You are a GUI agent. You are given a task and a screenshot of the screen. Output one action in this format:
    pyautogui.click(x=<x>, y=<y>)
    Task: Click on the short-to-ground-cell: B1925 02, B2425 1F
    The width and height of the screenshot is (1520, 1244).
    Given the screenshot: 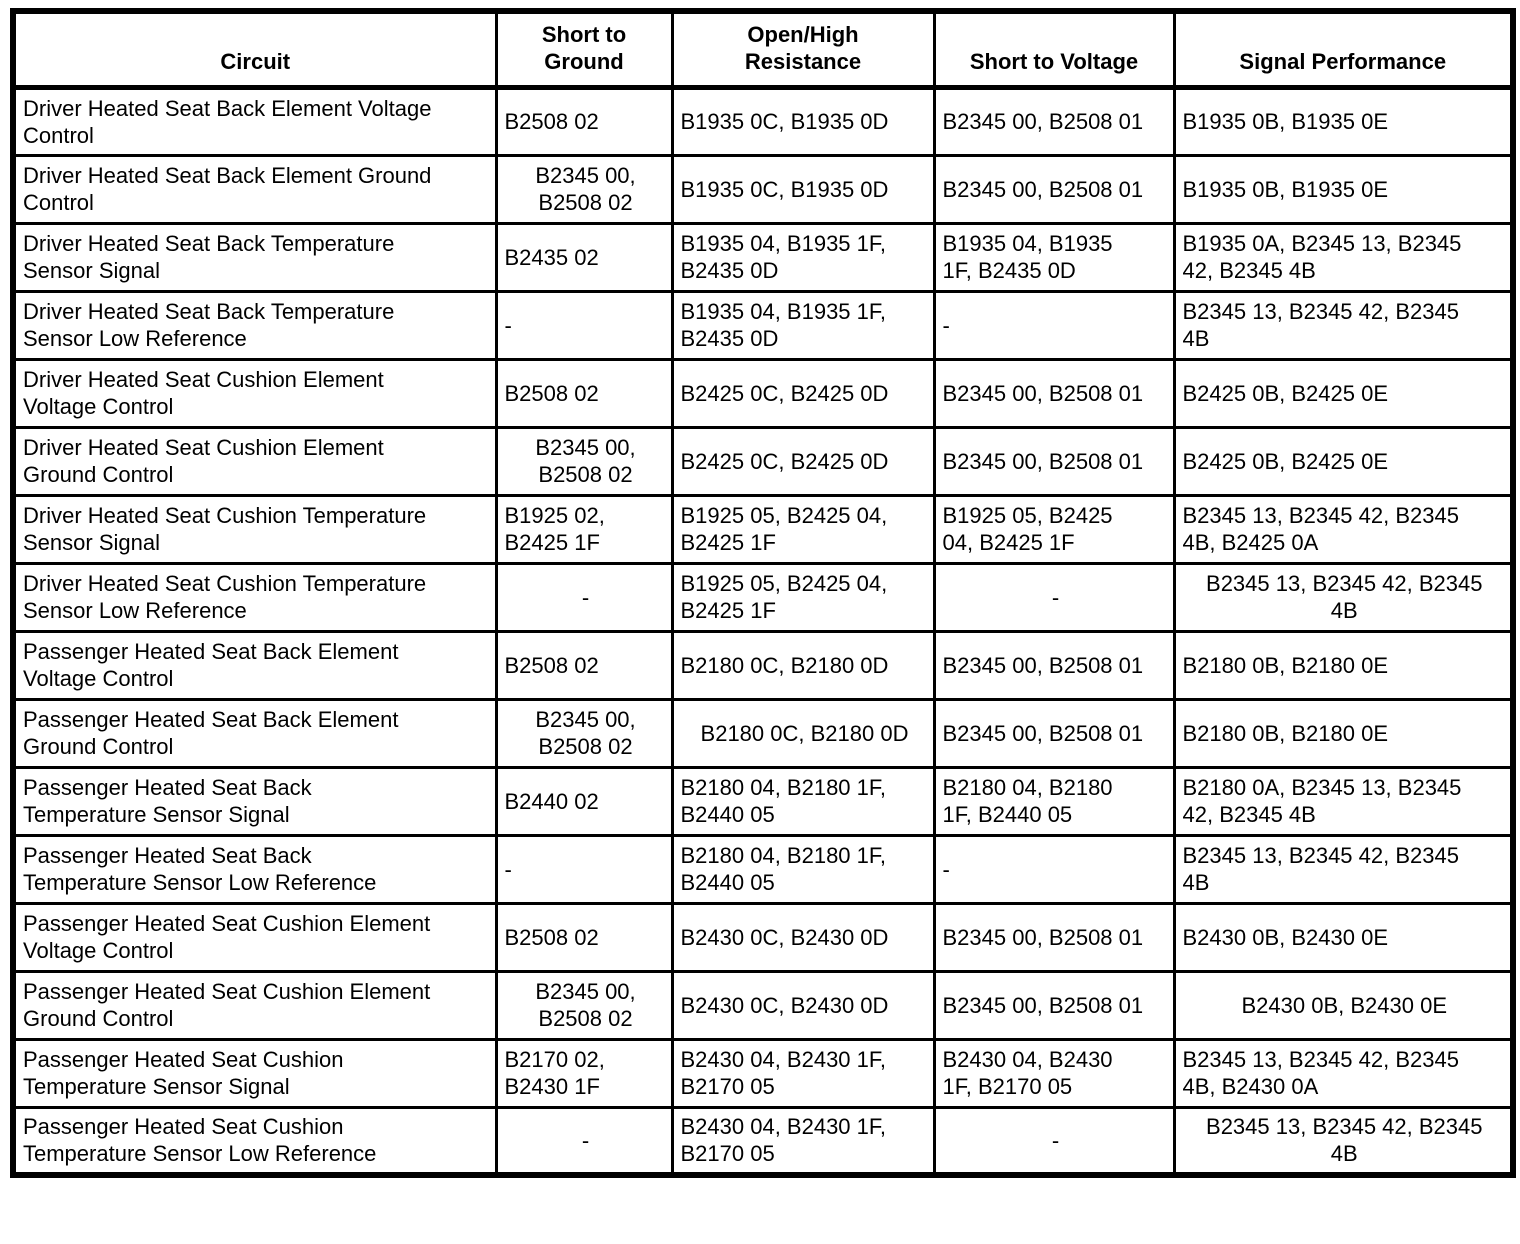 What is the action you would take?
    pyautogui.click(x=584, y=529)
    